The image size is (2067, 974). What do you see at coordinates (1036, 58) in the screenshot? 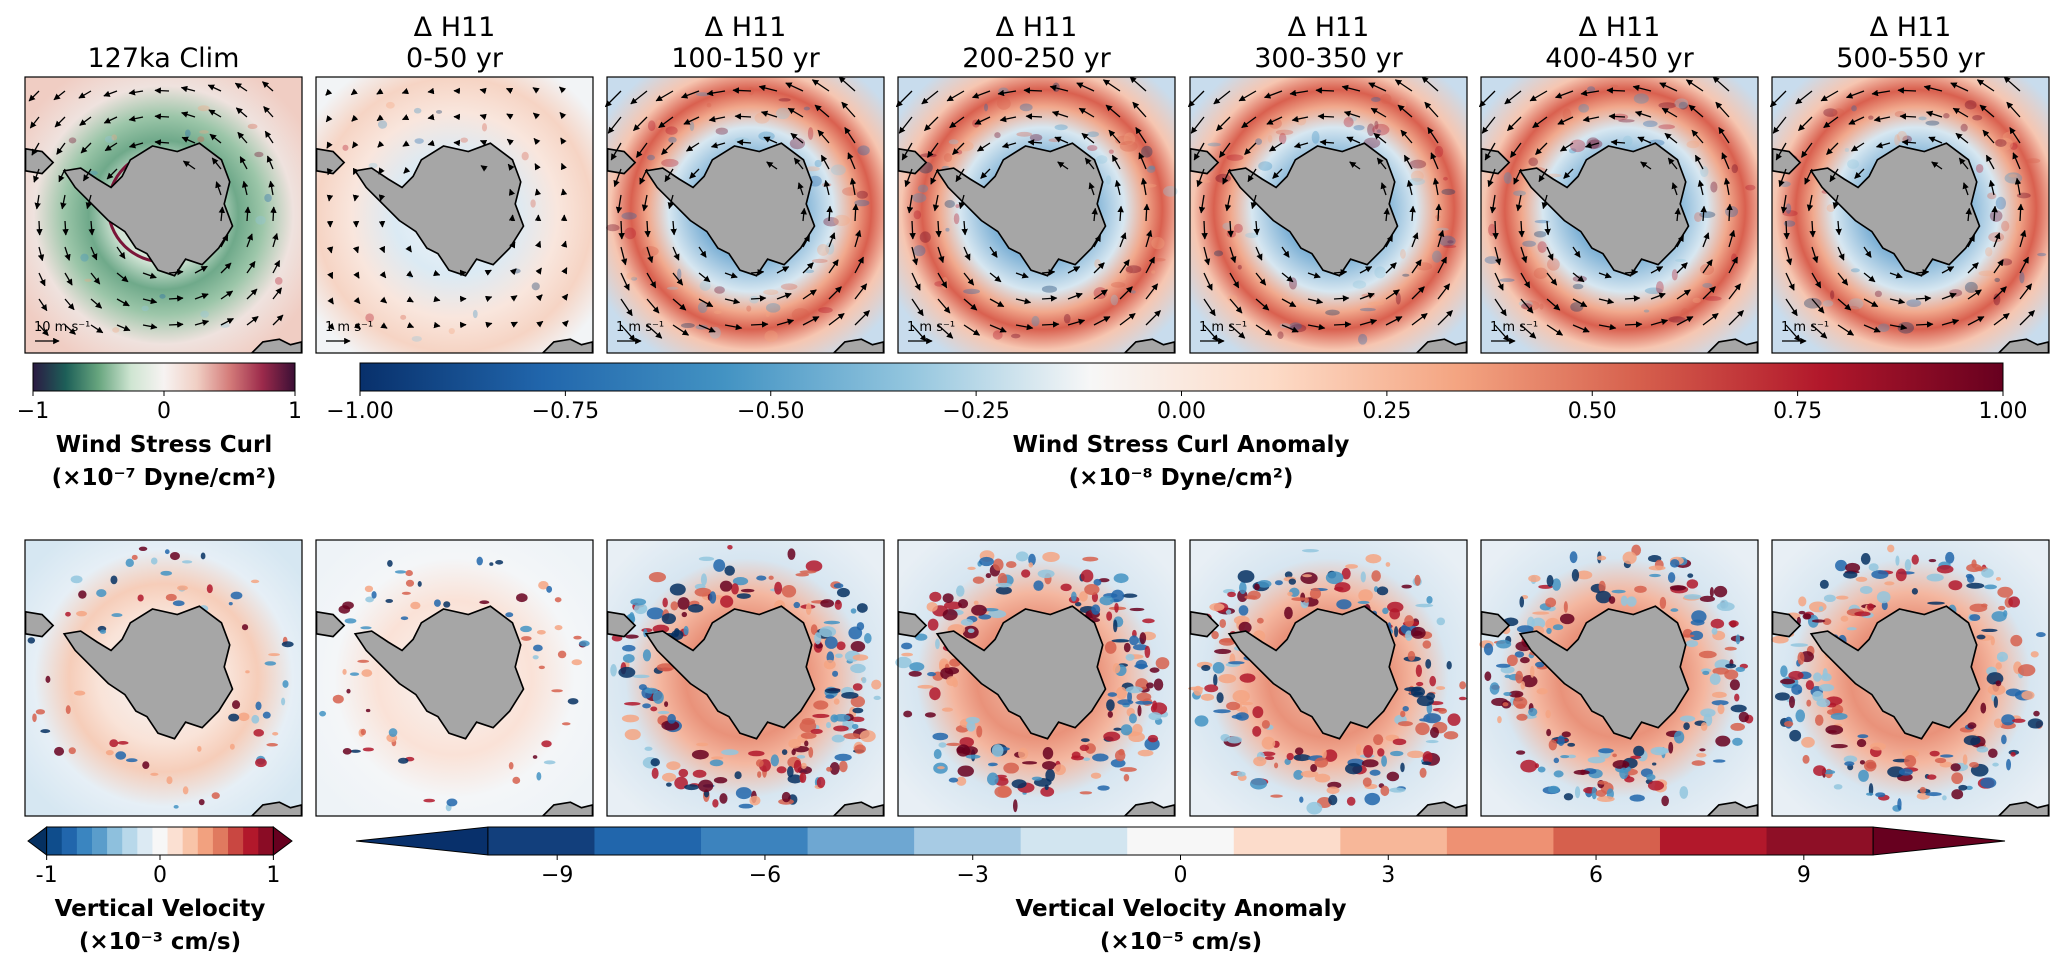
I see `panel-title-line2: 200-250 yr` at bounding box center [1036, 58].